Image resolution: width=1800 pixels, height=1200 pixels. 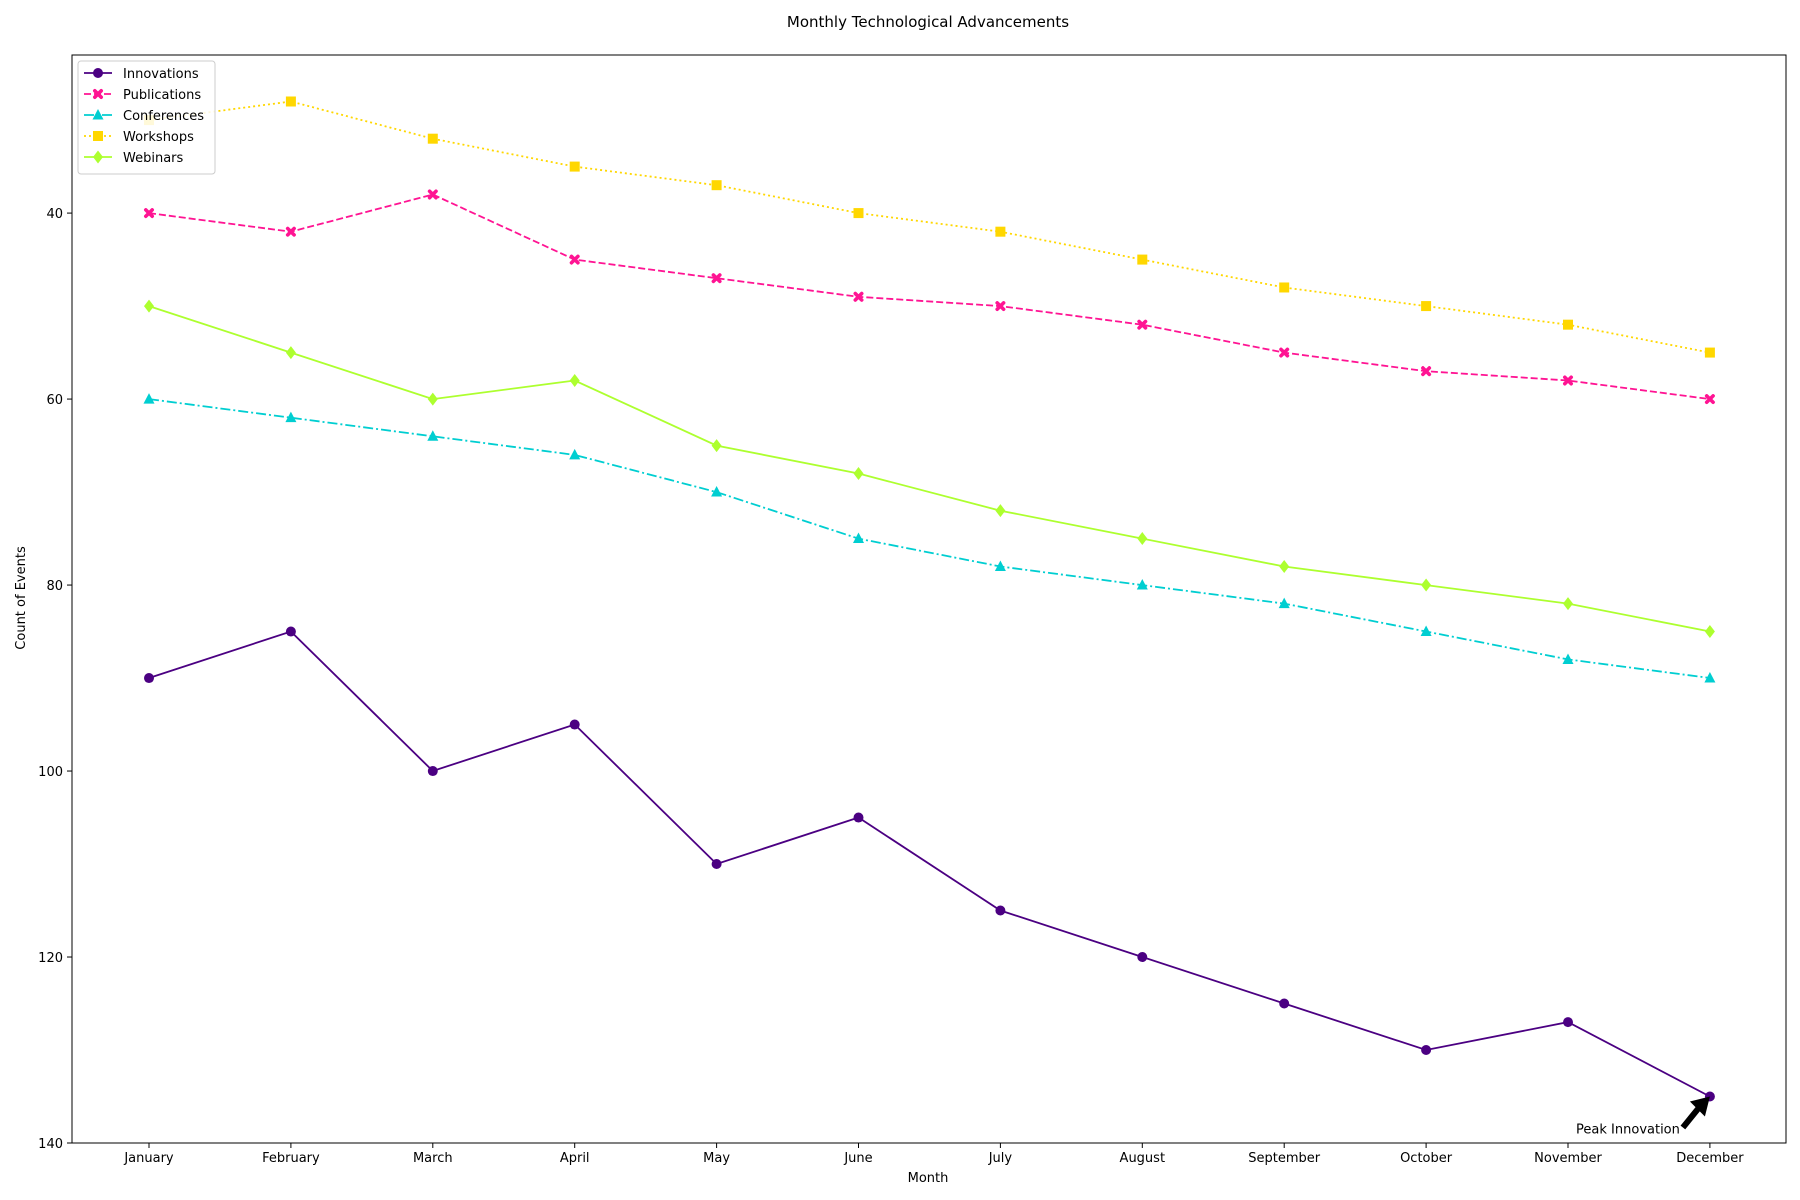 I want to click on legend-label-webinars: Webinars, so click(x=153, y=158).